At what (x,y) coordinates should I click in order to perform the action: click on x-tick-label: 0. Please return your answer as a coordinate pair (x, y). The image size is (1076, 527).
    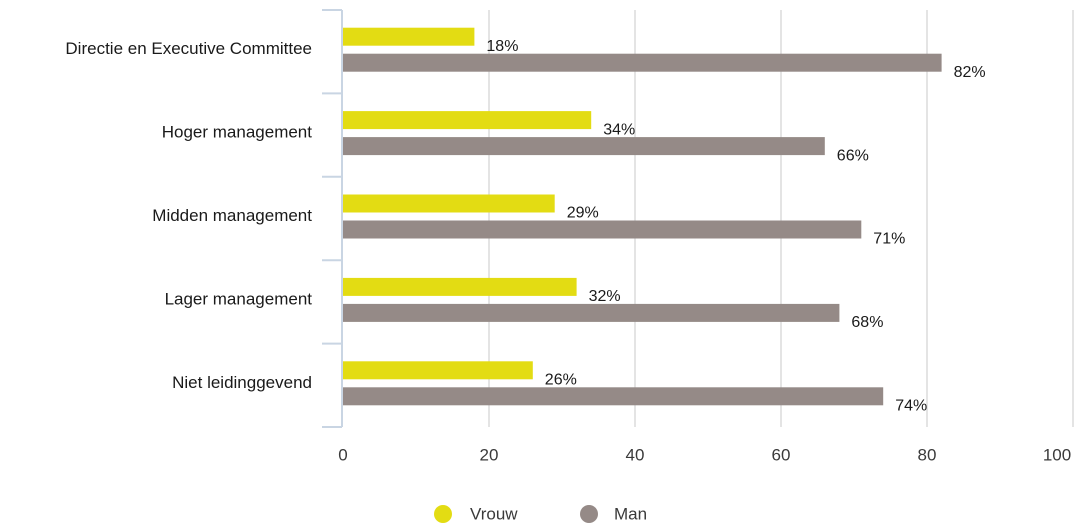
    Looking at the image, I should click on (342, 454).